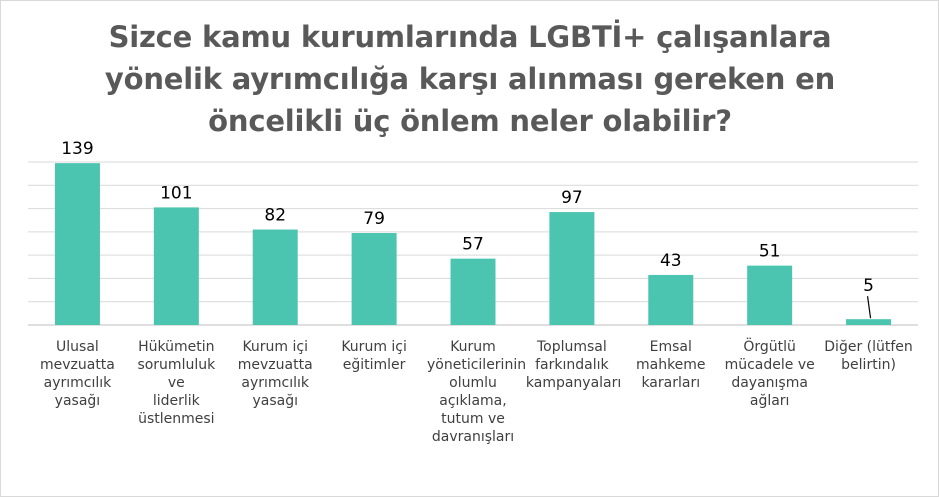 This screenshot has width=939, height=497. What do you see at coordinates (374, 219) in the screenshot?
I see `data-label: 79` at bounding box center [374, 219].